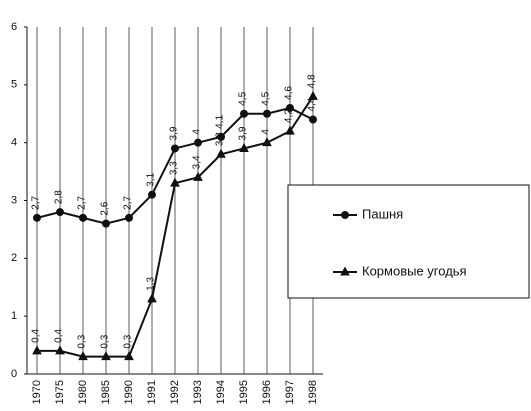  I want to click on data-label: 4,2, so click(289, 116).